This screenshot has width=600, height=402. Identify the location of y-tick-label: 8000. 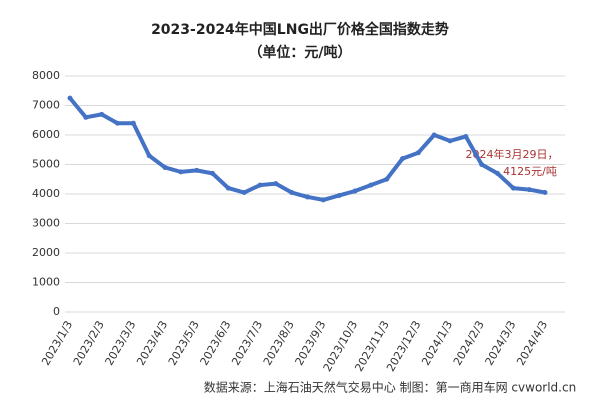
(46, 75).